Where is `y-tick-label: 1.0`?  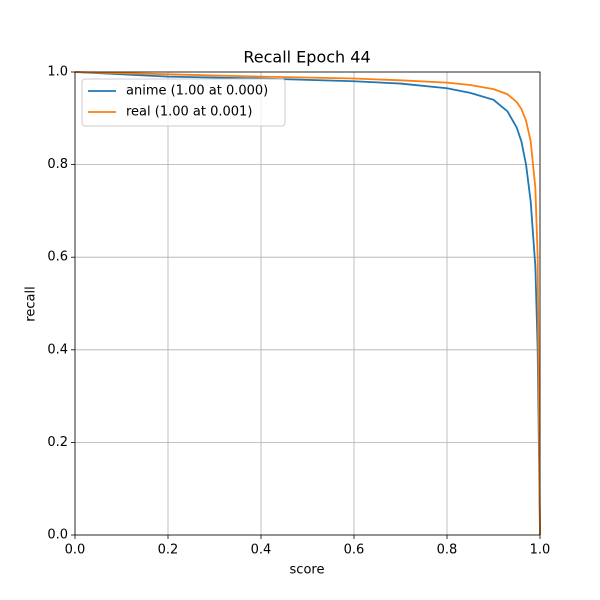 y-tick-label: 1.0 is located at coordinates (57, 72).